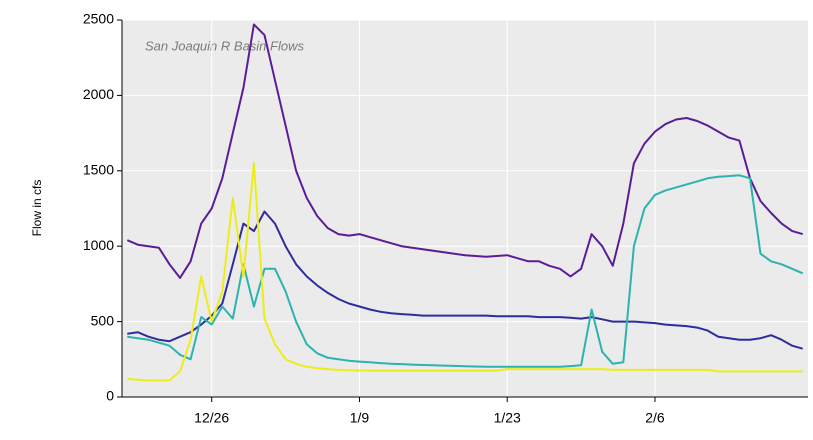 The height and width of the screenshot is (440, 813). What do you see at coordinates (360, 418) in the screenshot?
I see `x-tick-label: 1/9` at bounding box center [360, 418].